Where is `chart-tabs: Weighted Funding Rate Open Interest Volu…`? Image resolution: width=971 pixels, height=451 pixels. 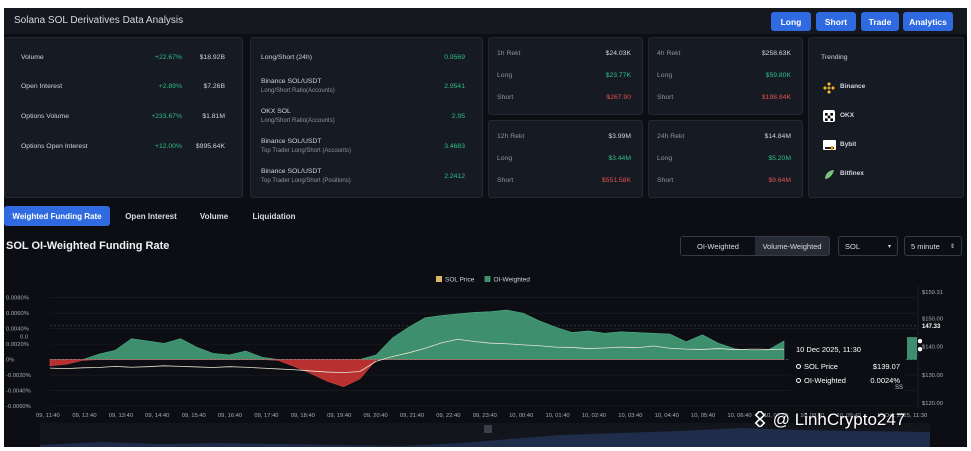
chart-tabs: Weighted Funding Rate Open Interest Volu… is located at coordinates (204, 216).